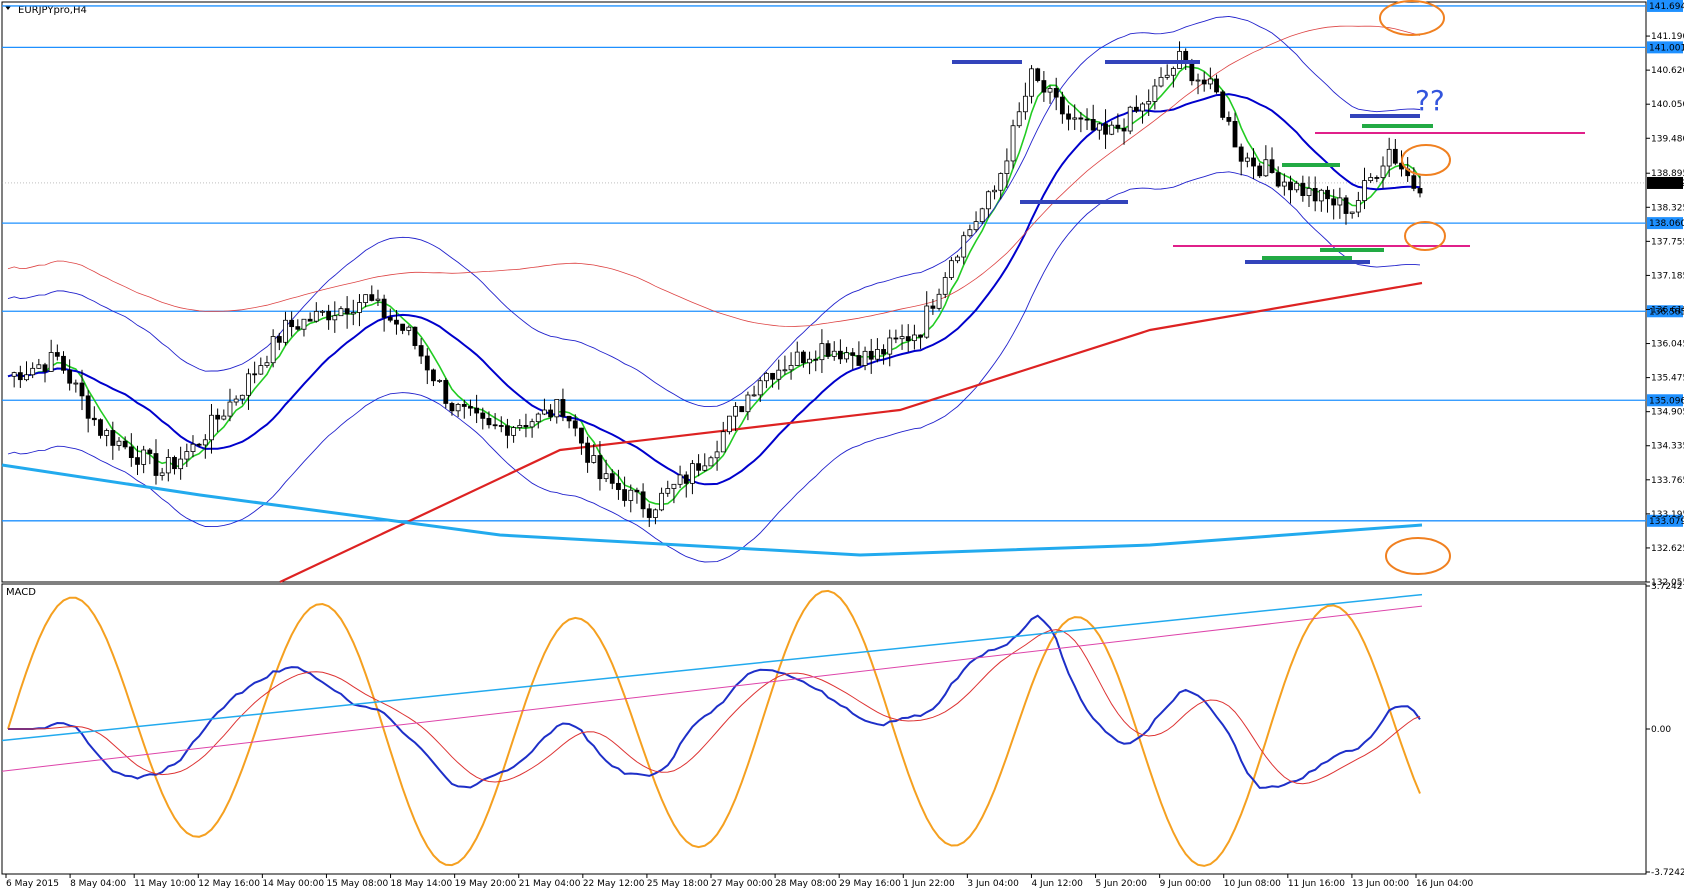 This screenshot has width=1684, height=895. What do you see at coordinates (1667, 139) in the screenshot?
I see `price-tick-label: 139.480` at bounding box center [1667, 139].